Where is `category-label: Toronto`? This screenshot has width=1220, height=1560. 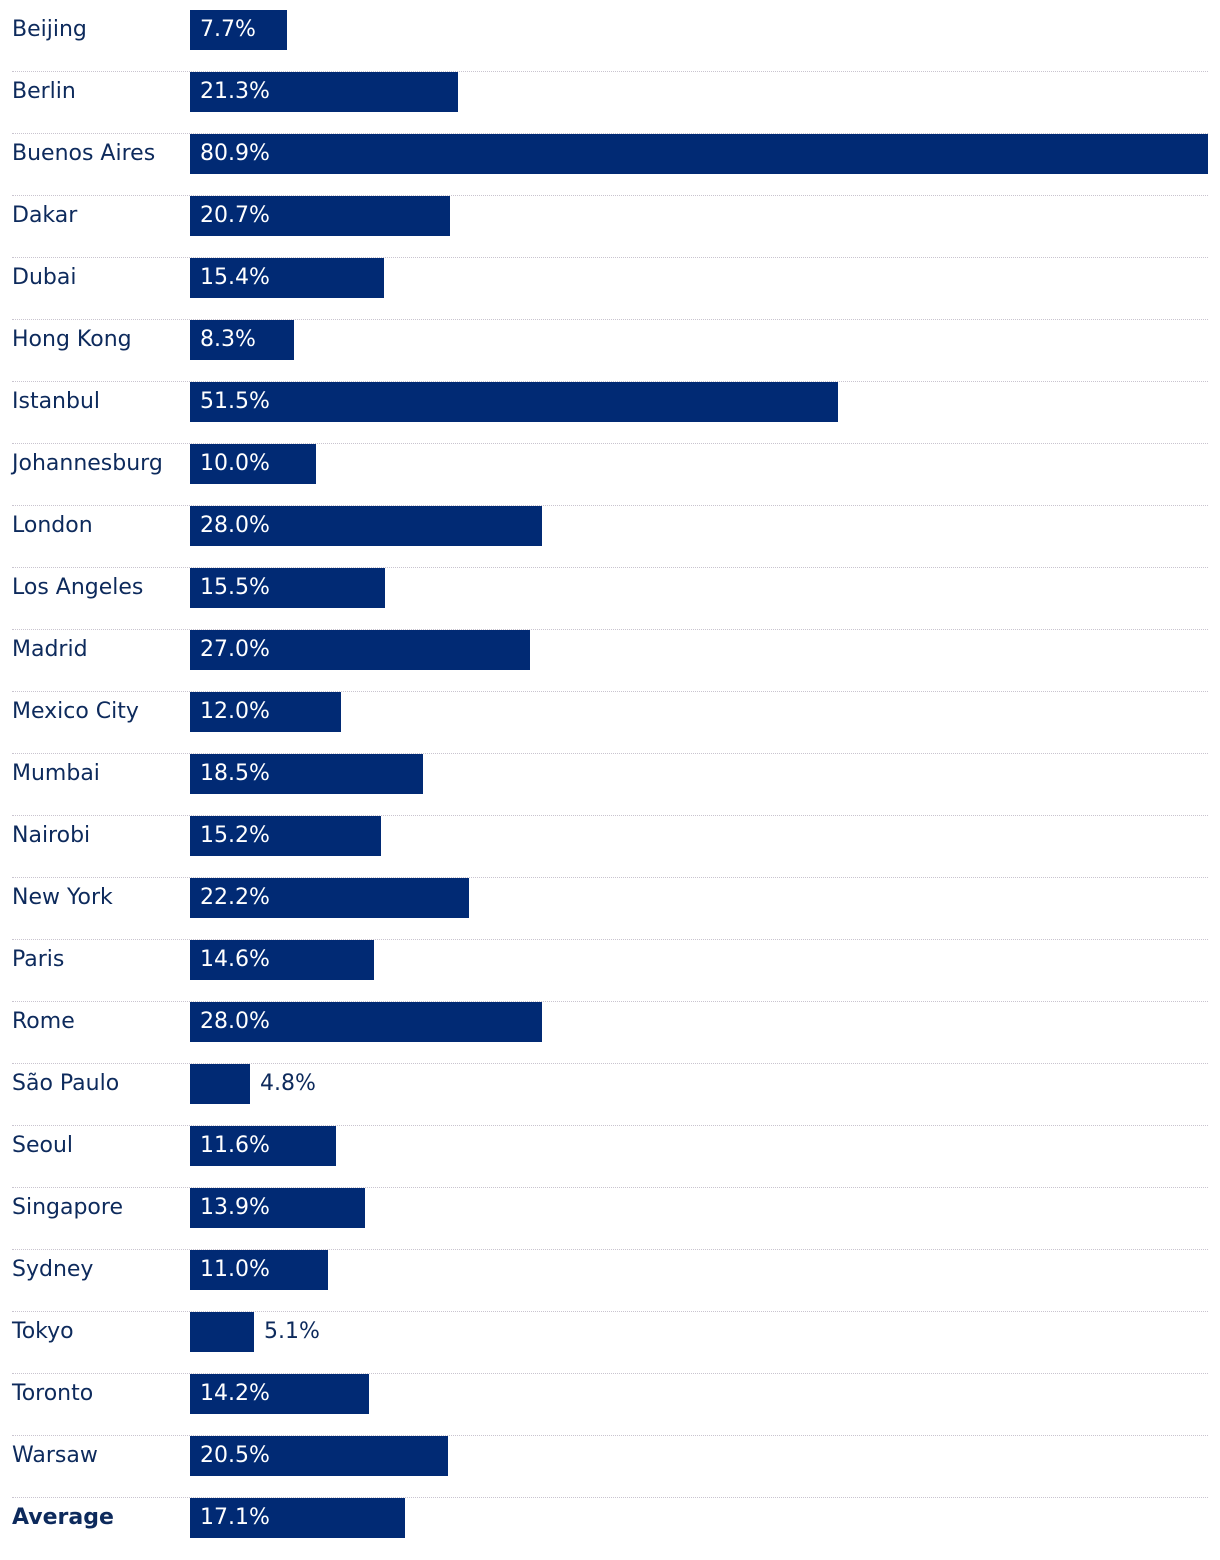 category-label: Toronto is located at coordinates (53, 1393).